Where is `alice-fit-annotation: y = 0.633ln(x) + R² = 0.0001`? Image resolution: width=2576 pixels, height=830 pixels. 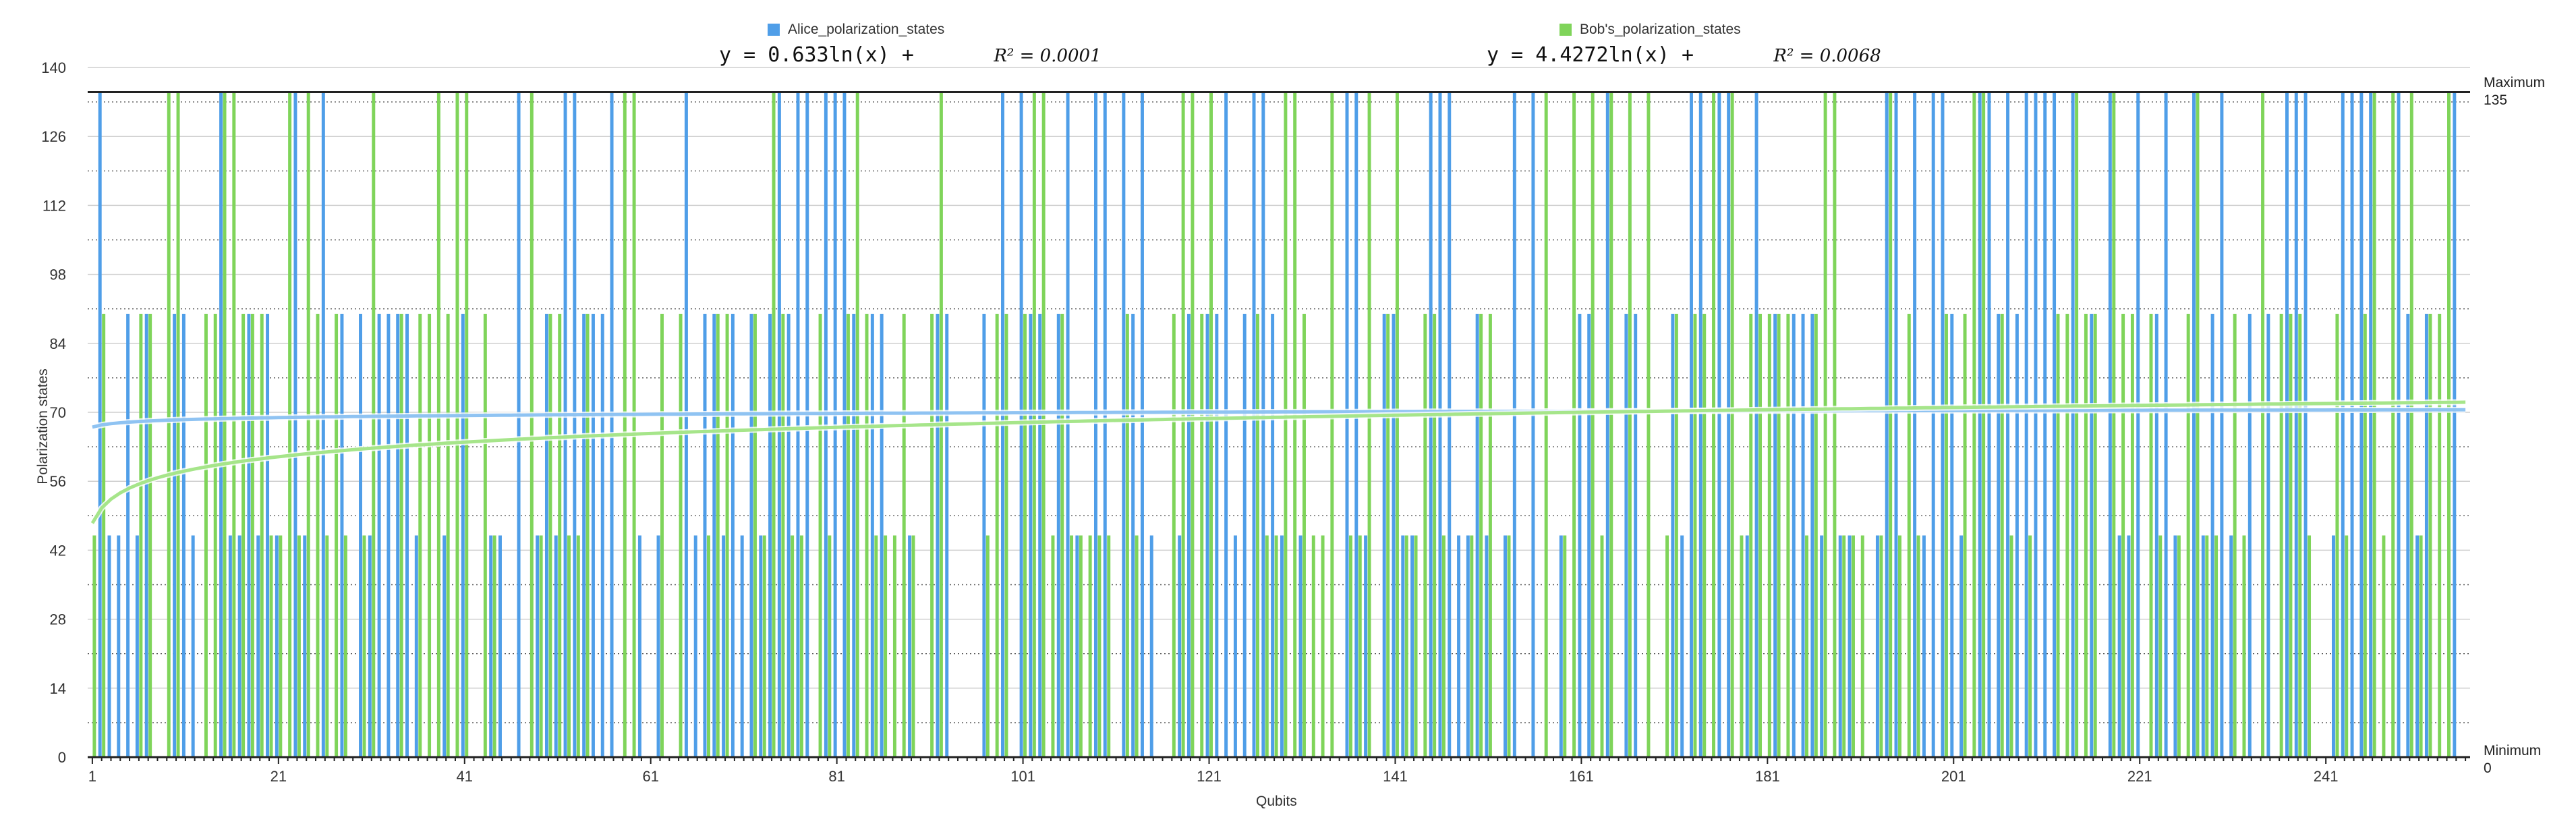 alice-fit-annotation: y = 0.633ln(x) + R² = 0.0001 is located at coordinates (910, 55).